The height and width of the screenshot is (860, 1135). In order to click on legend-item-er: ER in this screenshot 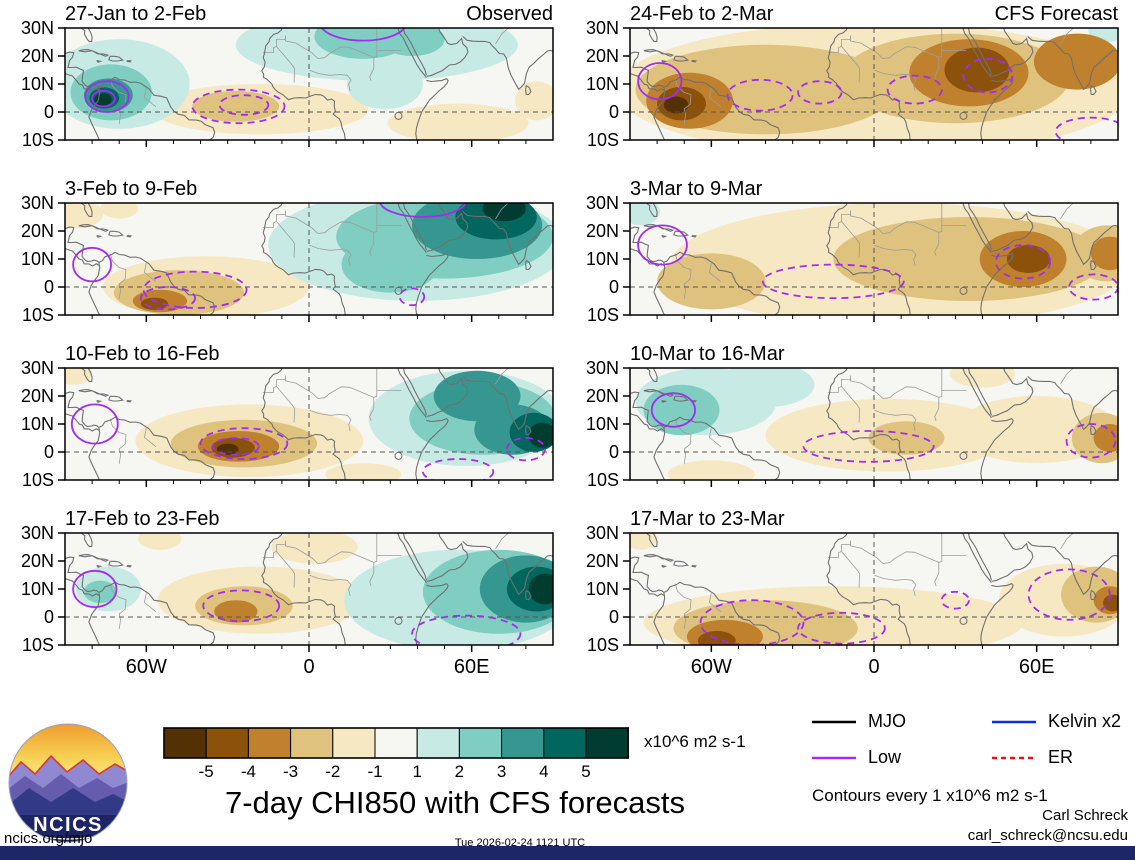, I will do `click(1055, 757)`.